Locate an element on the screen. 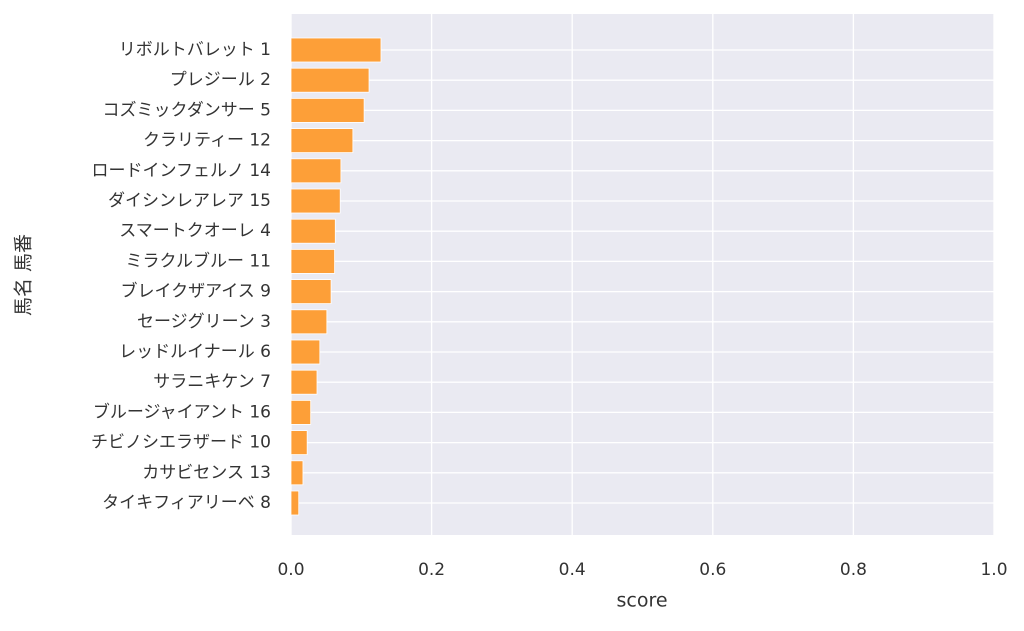 This screenshot has width=1024, height=631. x-tick-label: 0.8 is located at coordinates (853, 570).